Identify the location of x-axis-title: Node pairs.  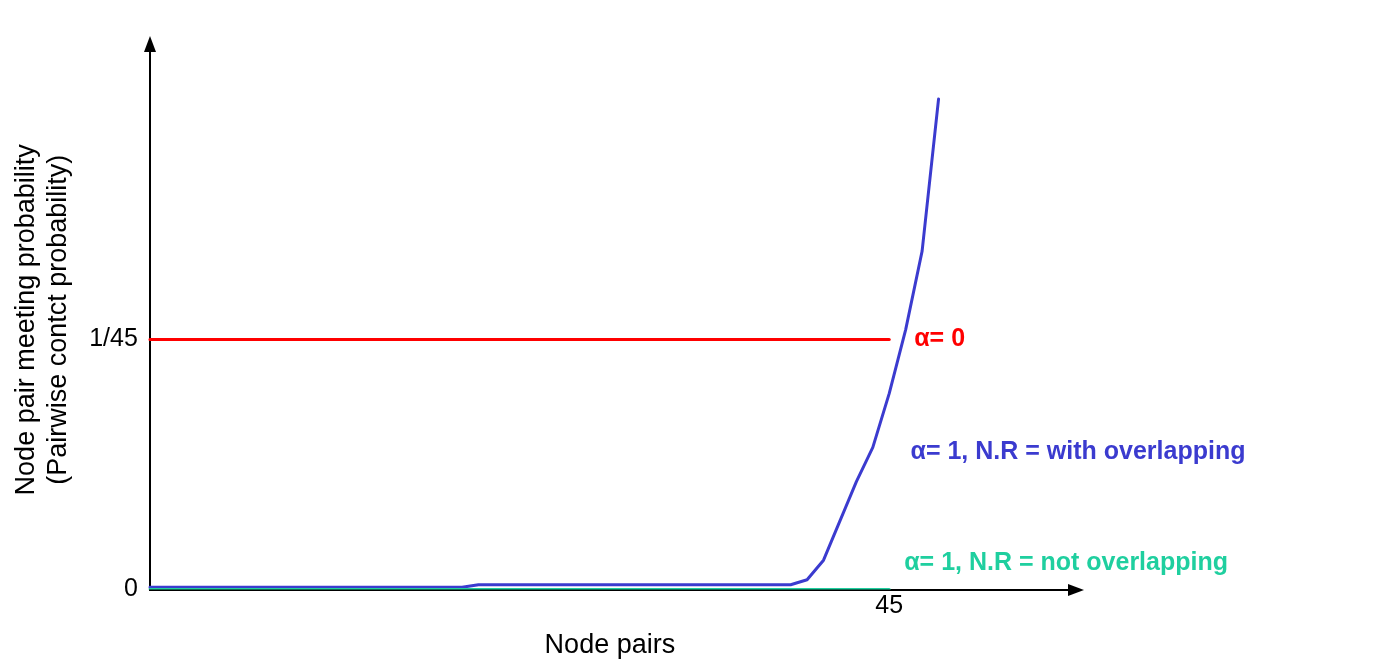
(610, 644).